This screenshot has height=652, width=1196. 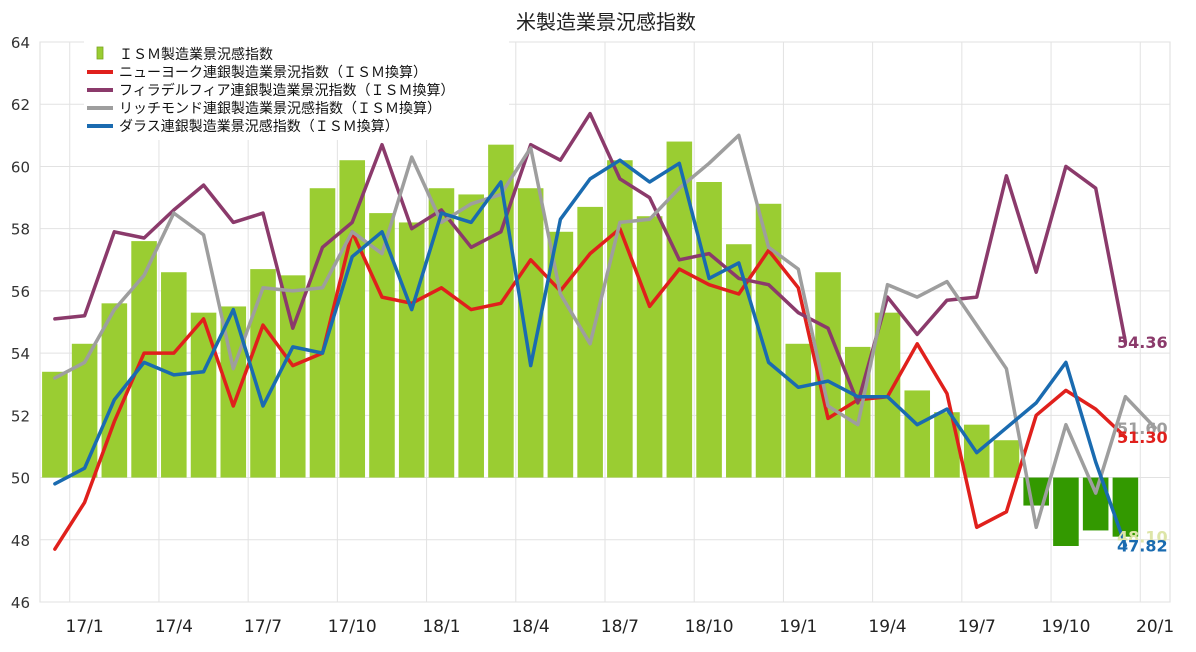 What do you see at coordinates (20, 479) in the screenshot?
I see `y-tick-label: 50` at bounding box center [20, 479].